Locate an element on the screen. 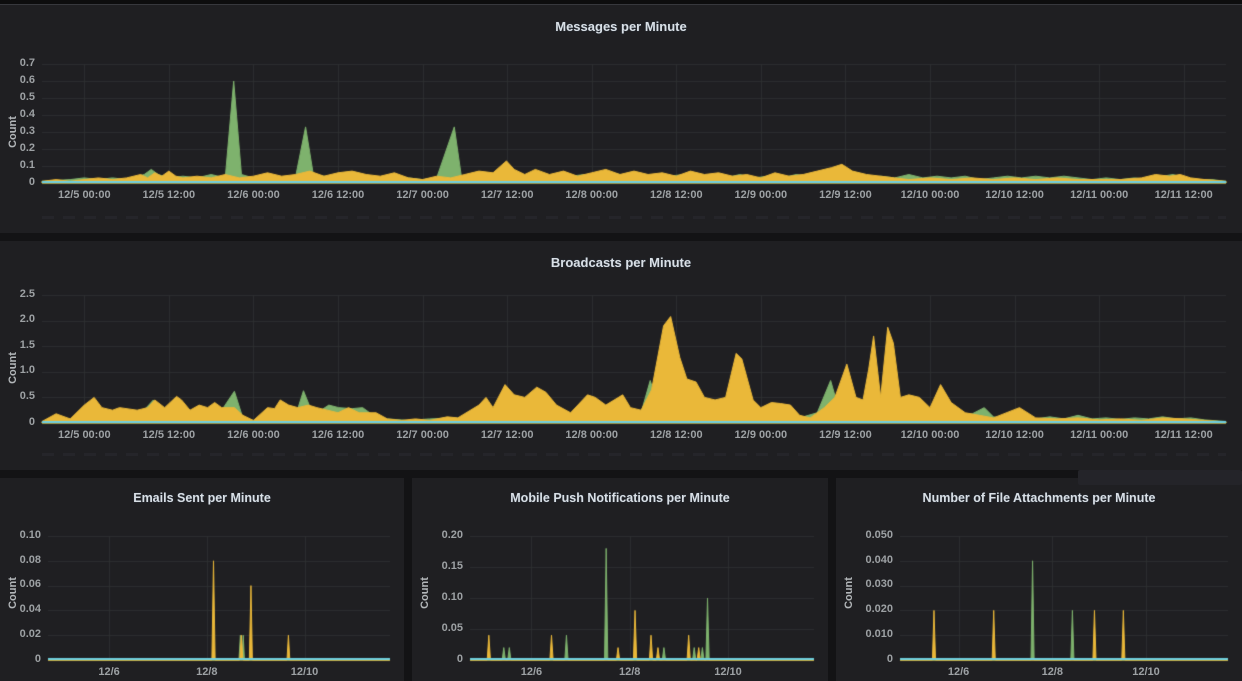  y-tick-label: 0.020 is located at coordinates (879, 609).